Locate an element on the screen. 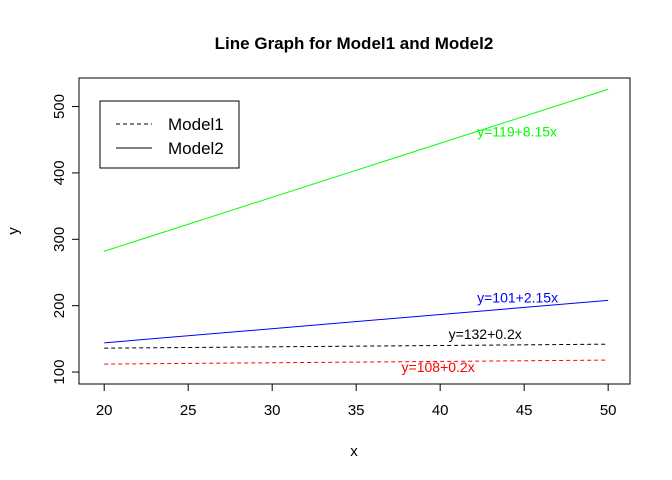  y-tick-label: 100 is located at coordinates (59, 372).